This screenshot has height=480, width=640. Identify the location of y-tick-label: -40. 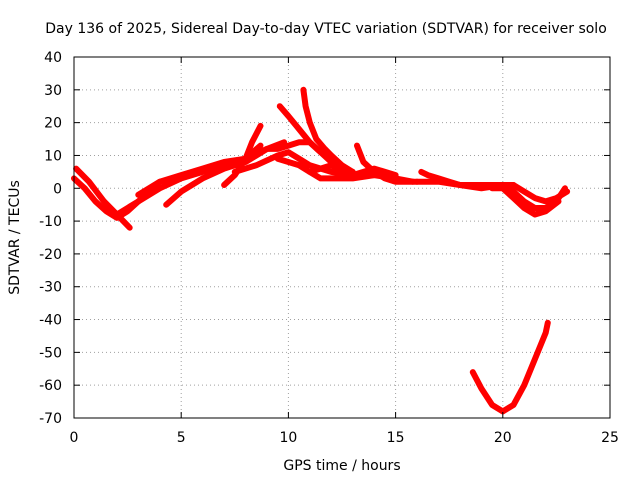
(50, 321).